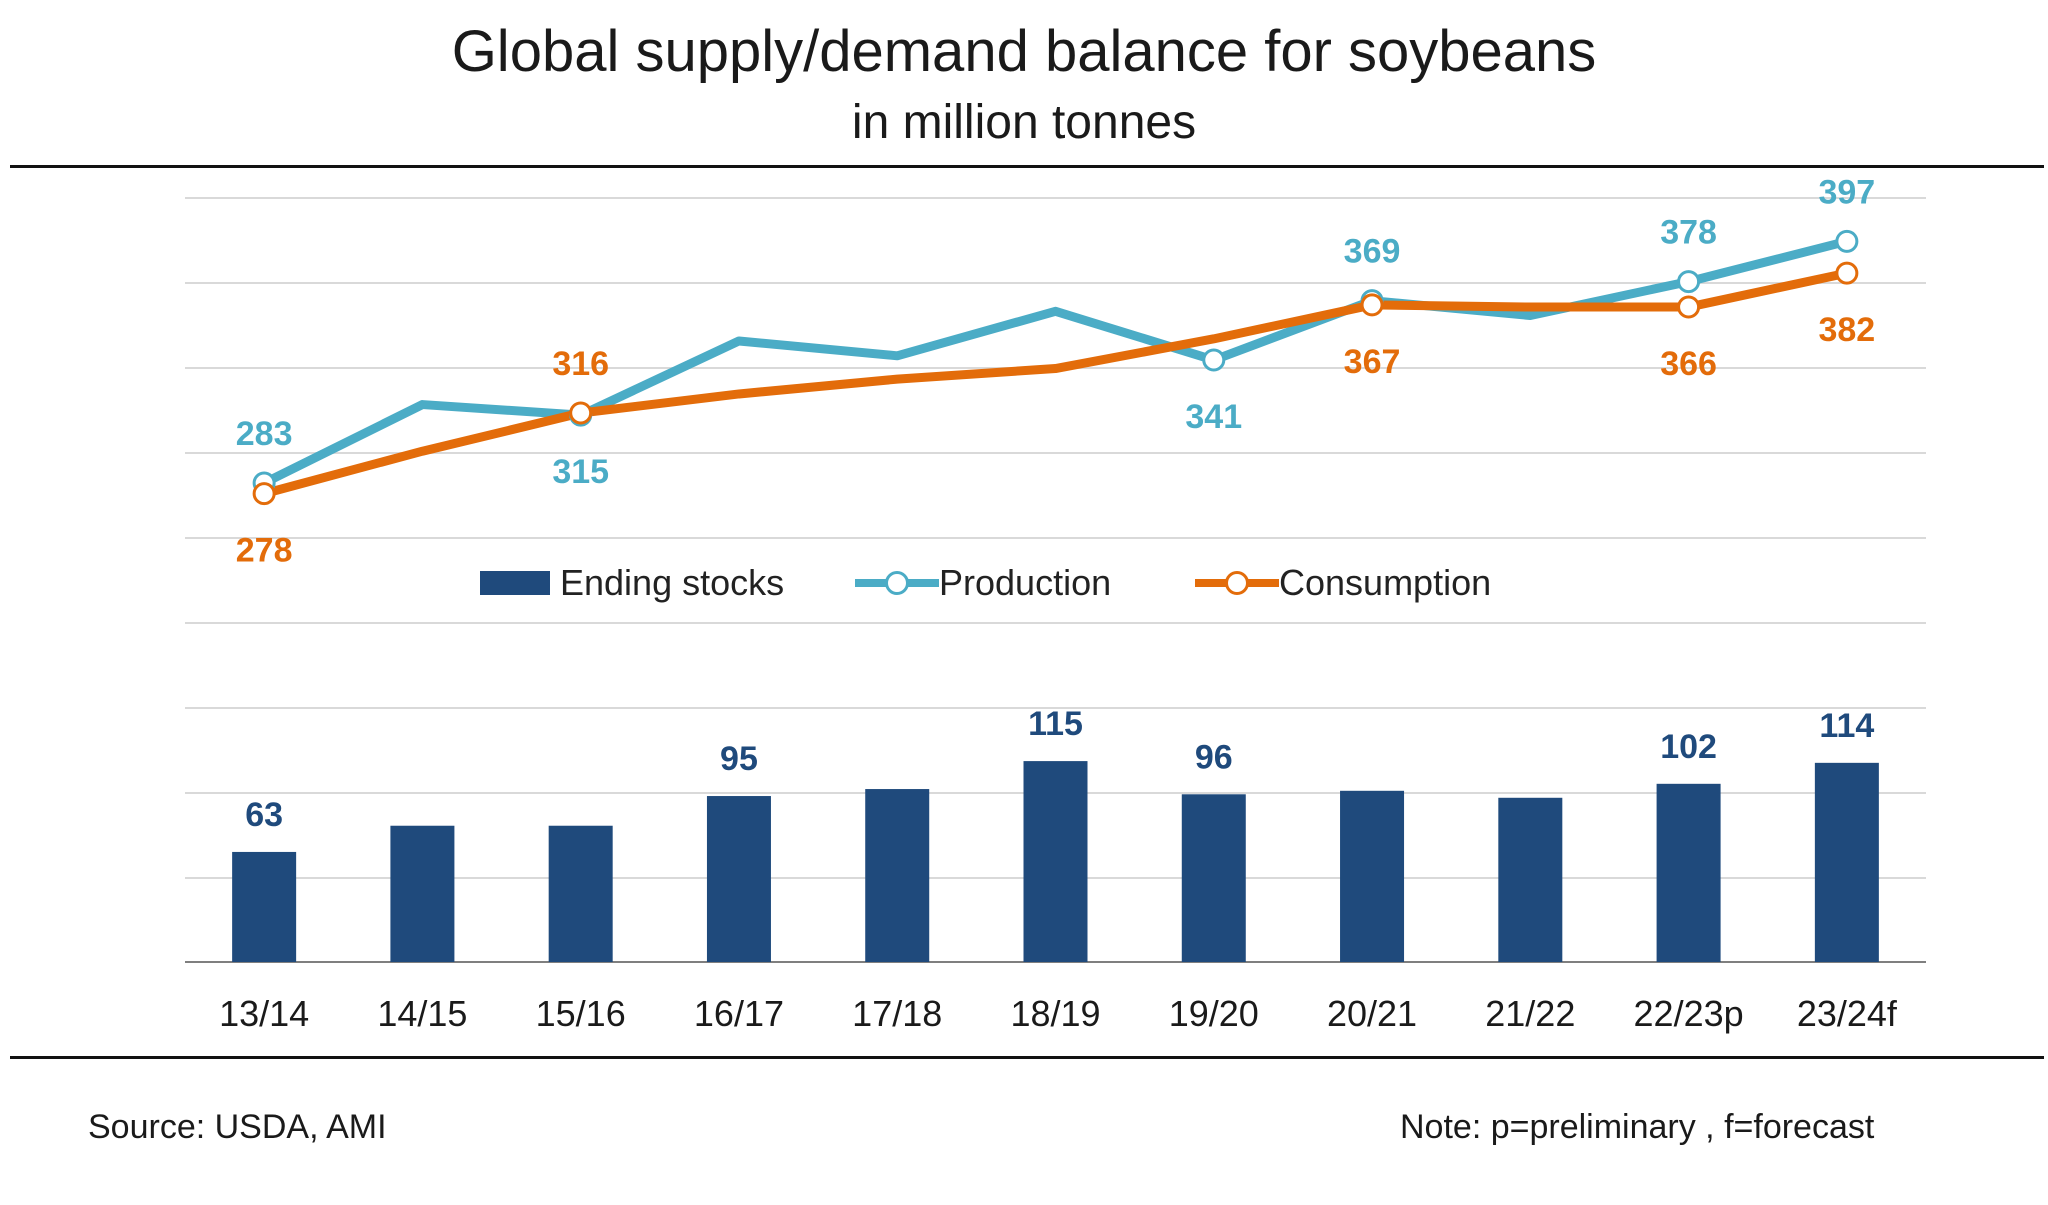 The image size is (2048, 1205). Describe the element at coordinates (580, 472) in the screenshot. I see `data-label-production: 315` at that location.